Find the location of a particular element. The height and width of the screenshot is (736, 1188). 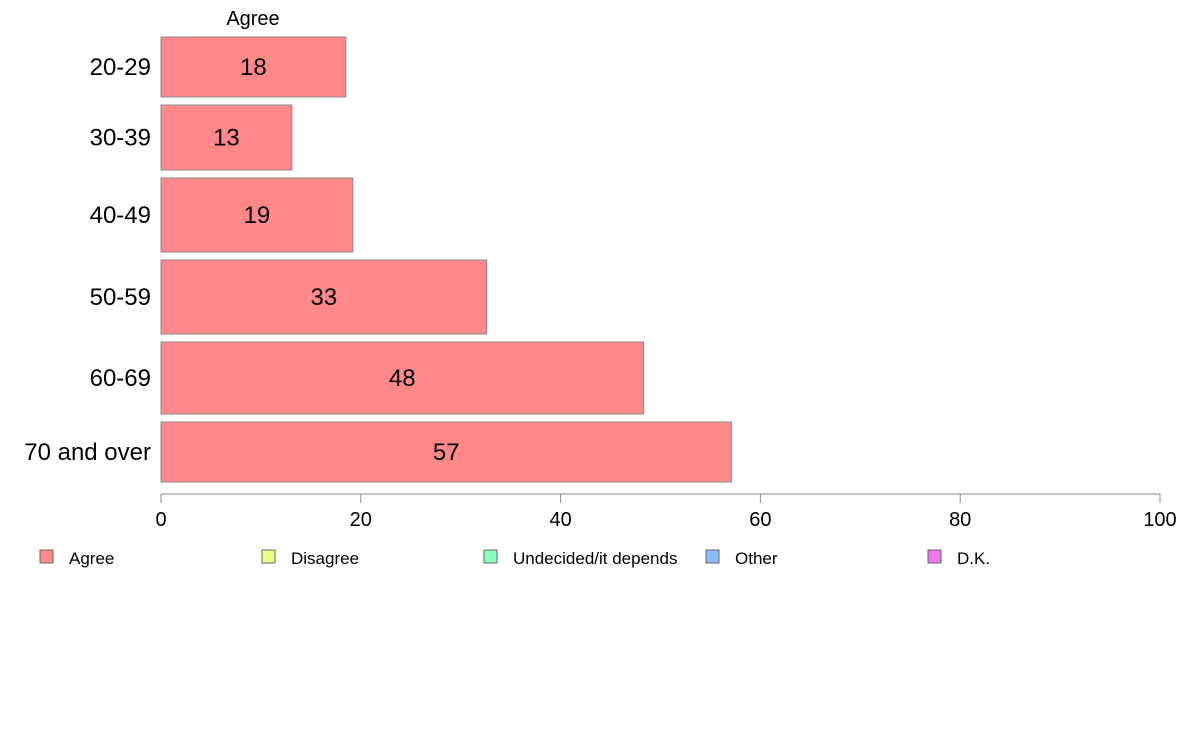

x-tick-label: 60 is located at coordinates (760, 520).